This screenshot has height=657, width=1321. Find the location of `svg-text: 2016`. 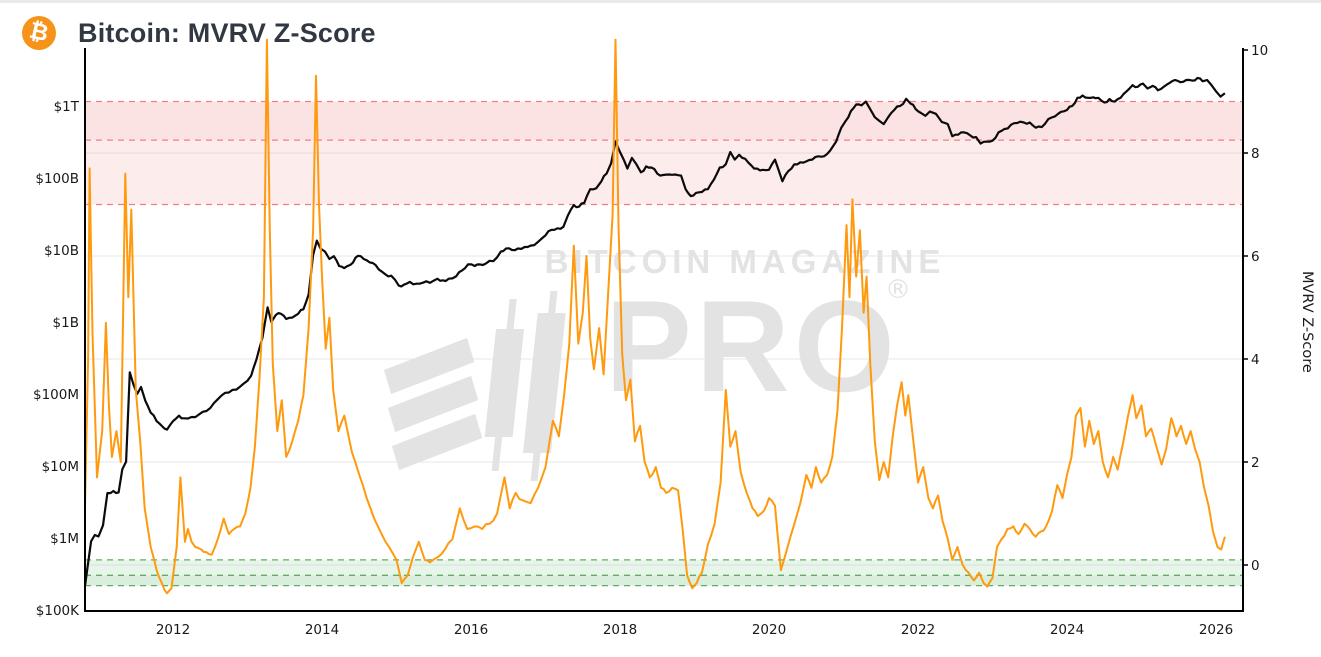

svg-text: 2016 is located at coordinates (471, 630).